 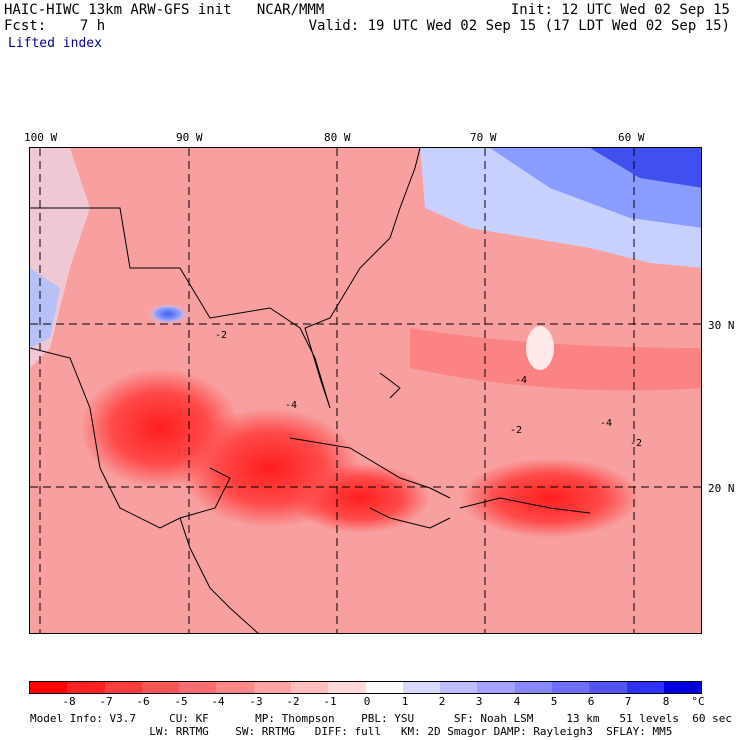 I want to click on colorbar-label: 8, so click(x=666, y=701).